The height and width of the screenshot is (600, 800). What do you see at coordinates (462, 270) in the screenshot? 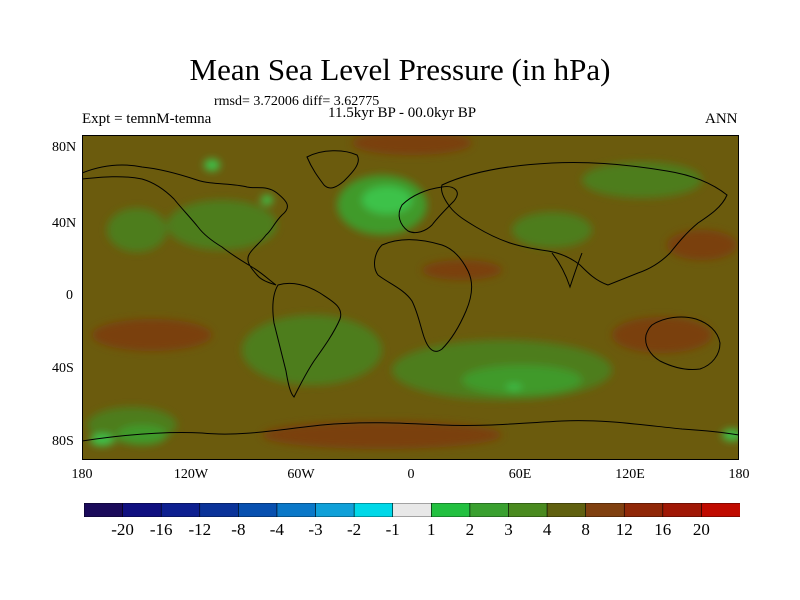
I see `contour-brown-sahara` at bounding box center [462, 270].